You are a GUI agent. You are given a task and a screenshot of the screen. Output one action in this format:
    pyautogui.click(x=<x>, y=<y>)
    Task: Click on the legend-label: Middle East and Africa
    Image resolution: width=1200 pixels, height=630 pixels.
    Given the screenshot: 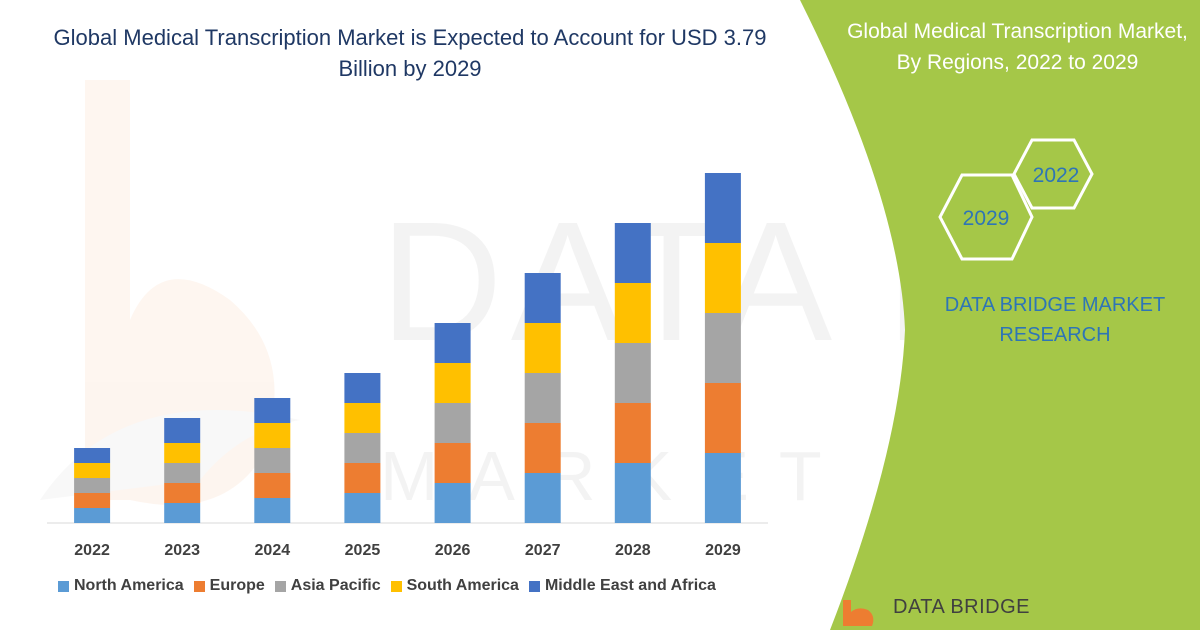 What is the action you would take?
    pyautogui.click(x=630, y=585)
    